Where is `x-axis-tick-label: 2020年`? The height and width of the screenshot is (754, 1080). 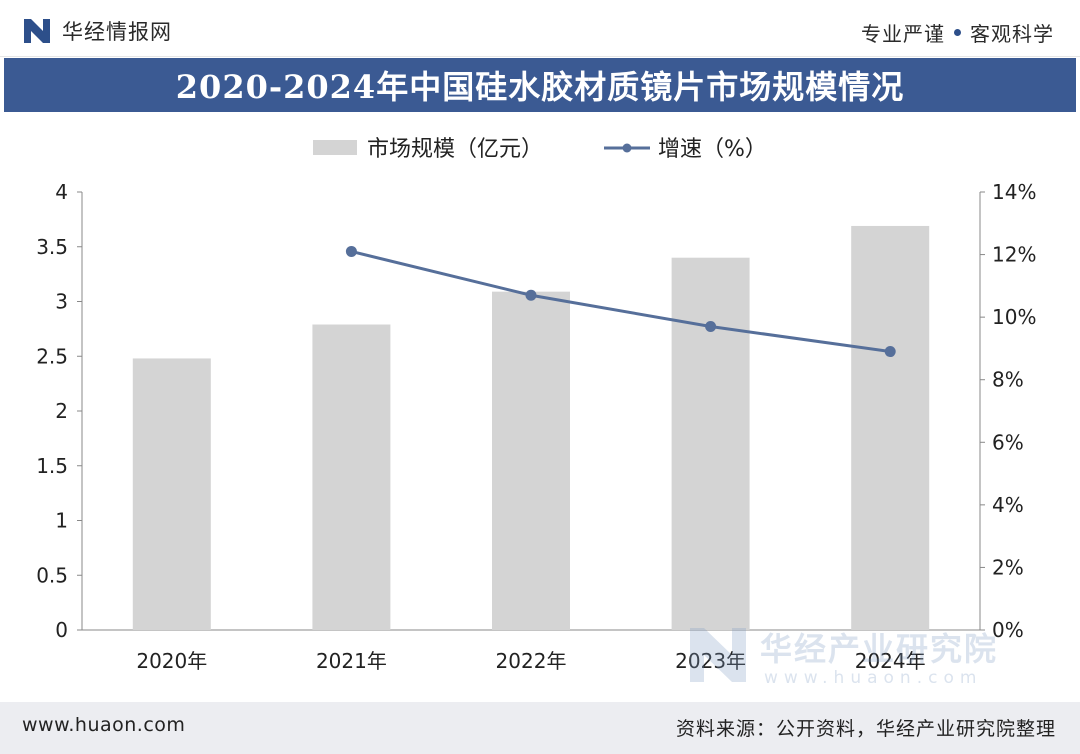 x-axis-tick-label: 2020年 is located at coordinates (171, 661).